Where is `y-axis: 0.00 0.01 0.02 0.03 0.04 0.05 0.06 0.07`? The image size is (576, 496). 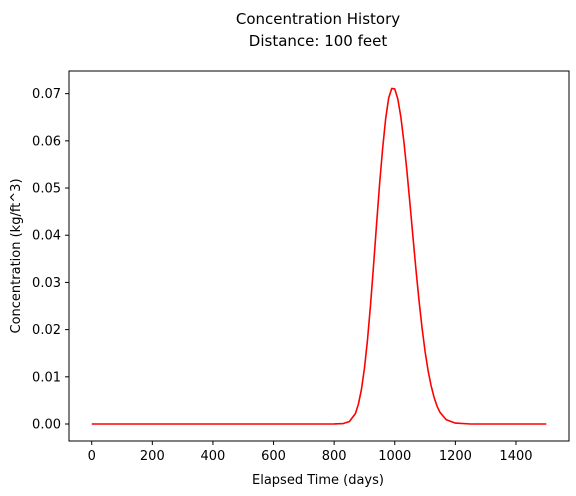
y-axis: 0.00 0.01 0.02 0.03 0.04 0.05 0.06 0.07 is located at coordinates (50, 260).